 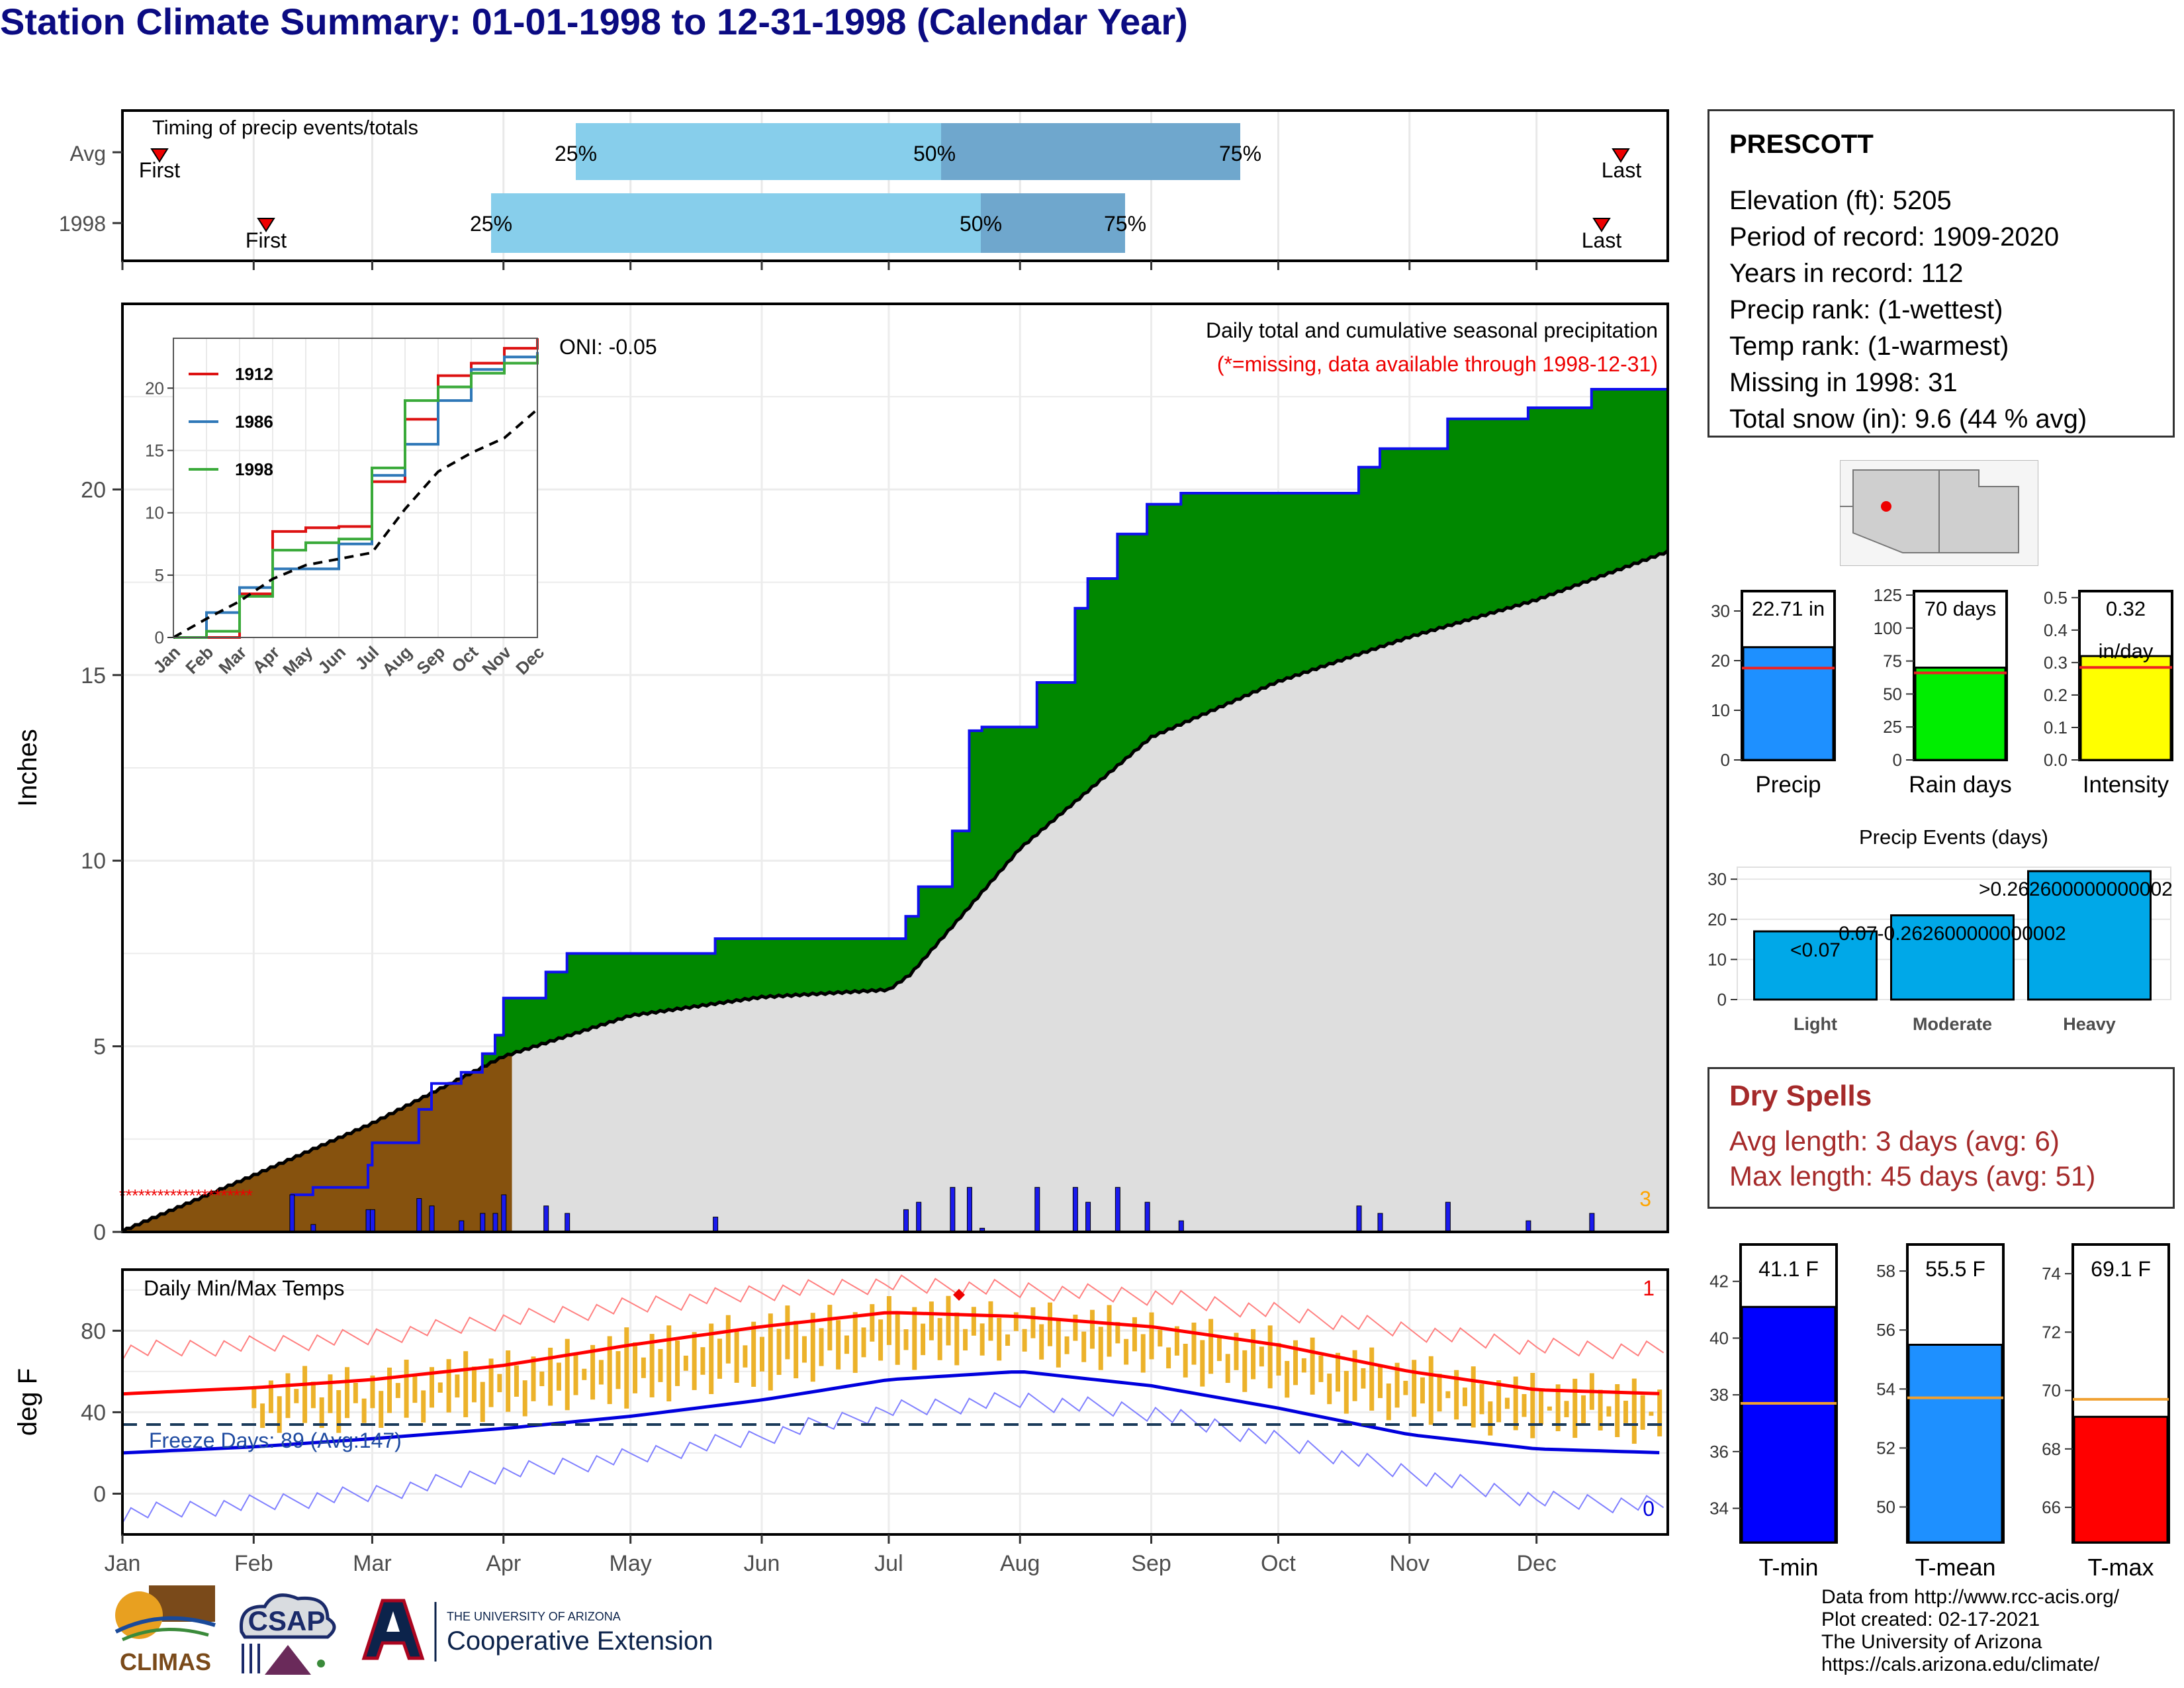 What do you see at coordinates (287, 1620) in the screenshot?
I see `csap-text: CSAP` at bounding box center [287, 1620].